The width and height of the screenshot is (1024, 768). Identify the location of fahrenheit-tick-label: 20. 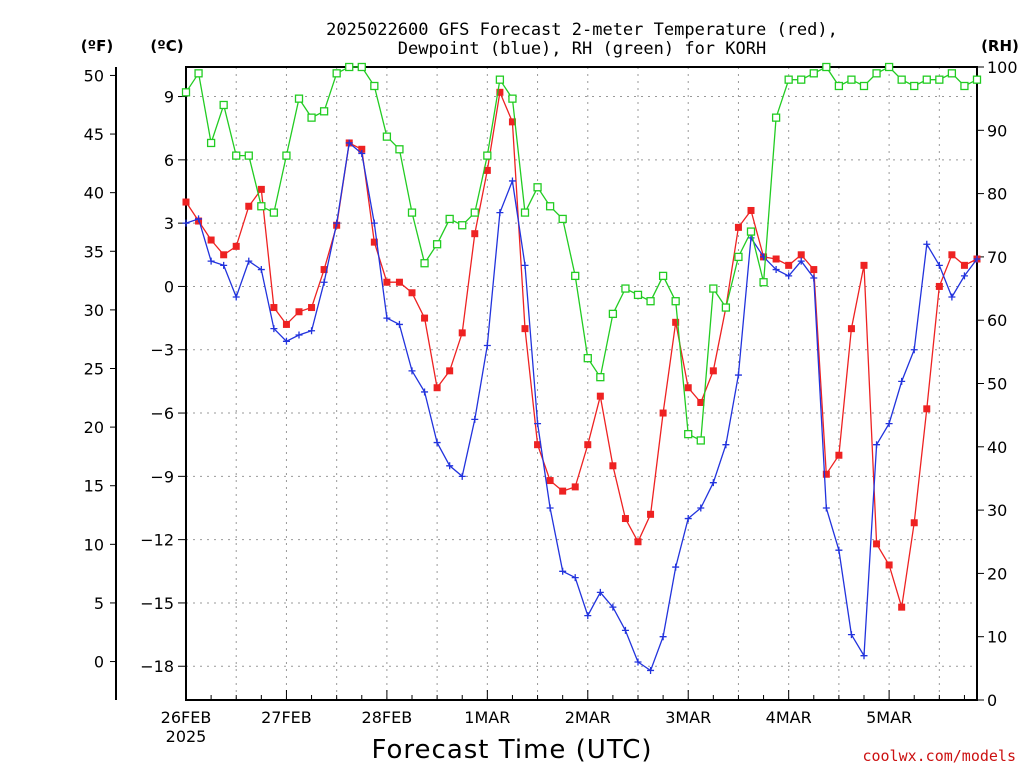
(94, 427).